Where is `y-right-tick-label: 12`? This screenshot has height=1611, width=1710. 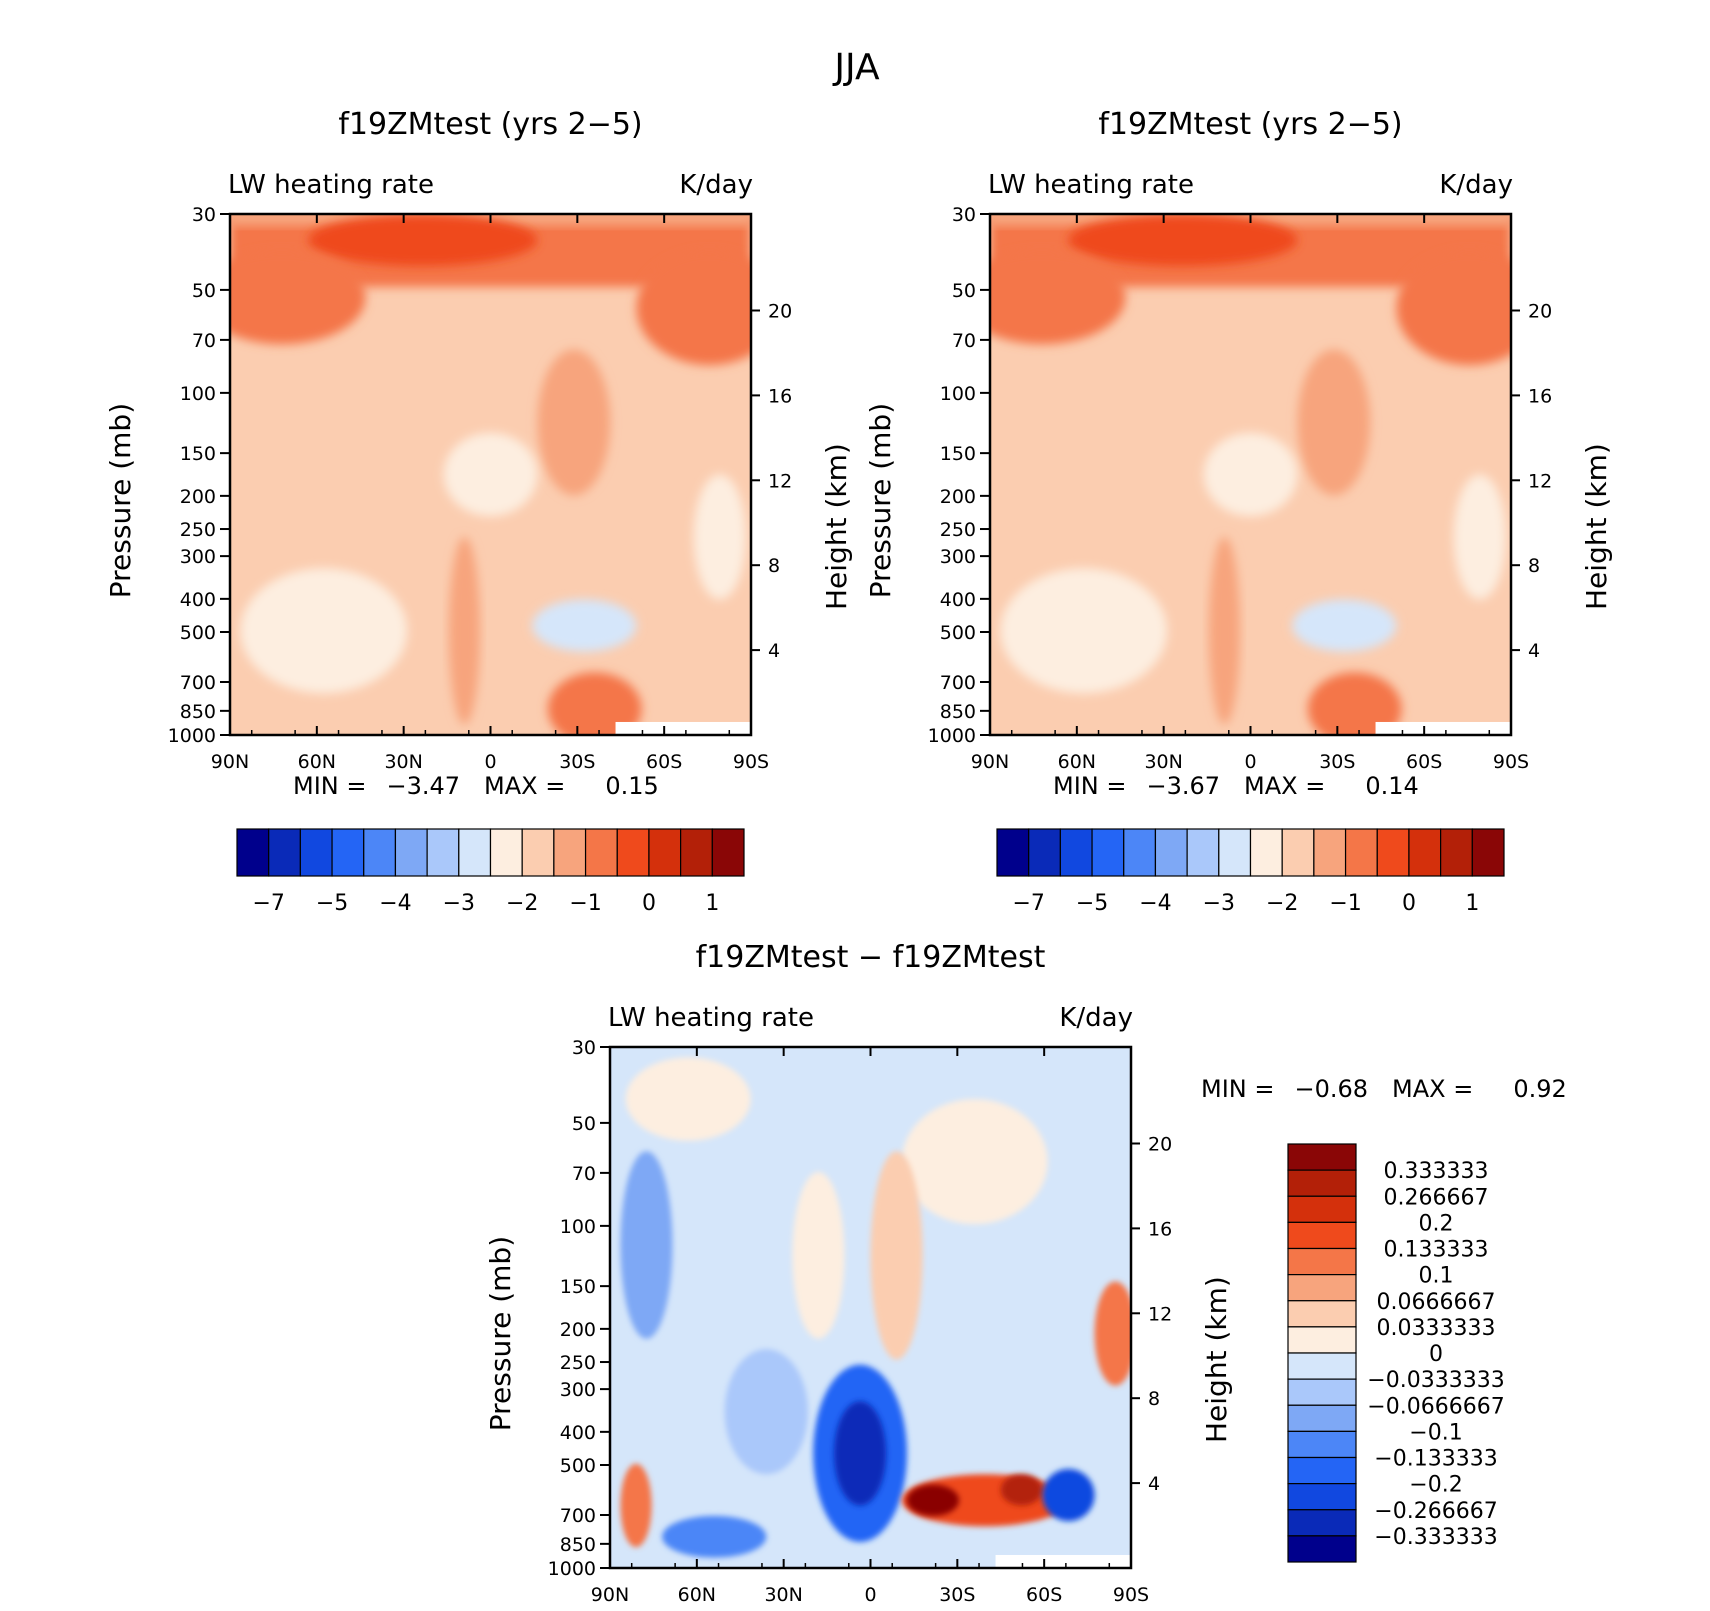 y-right-tick-label: 12 is located at coordinates (780, 481).